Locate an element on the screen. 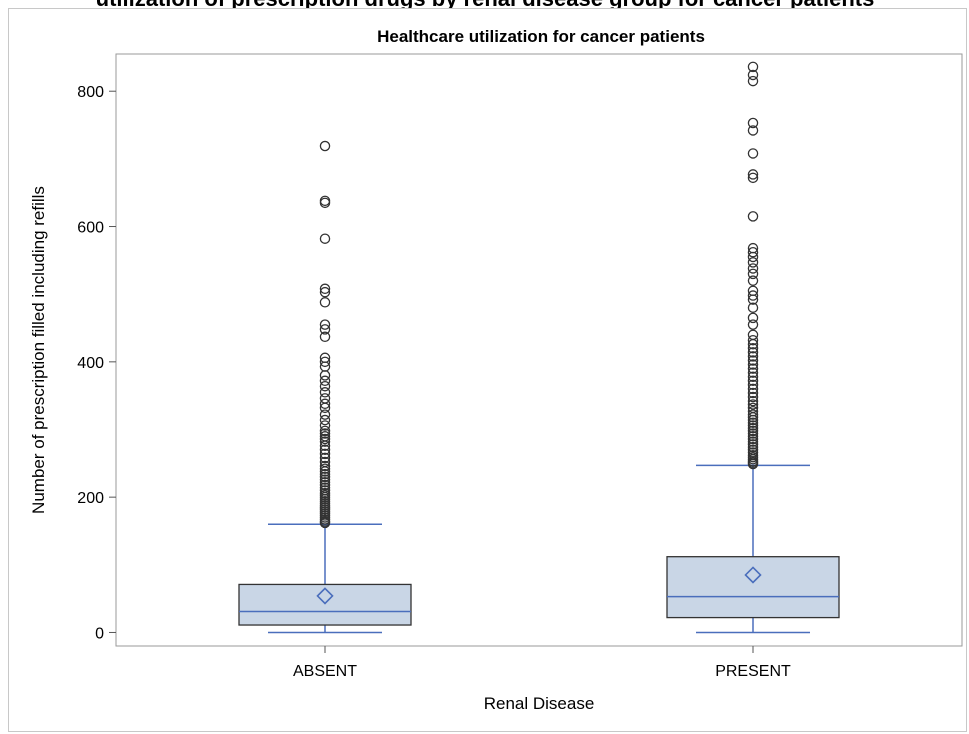 The image size is (969, 734). x-tick-label: PRESENT is located at coordinates (753, 671).